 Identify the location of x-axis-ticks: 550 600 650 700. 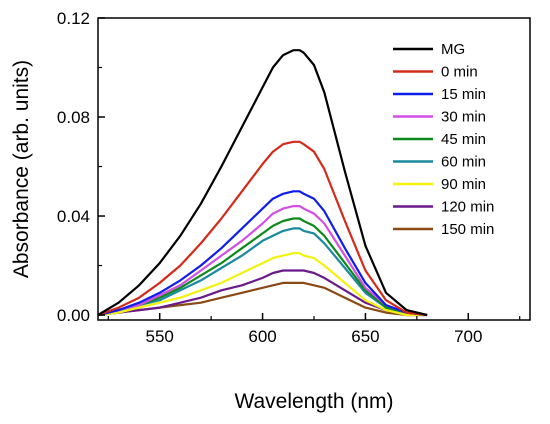
(314, 329).